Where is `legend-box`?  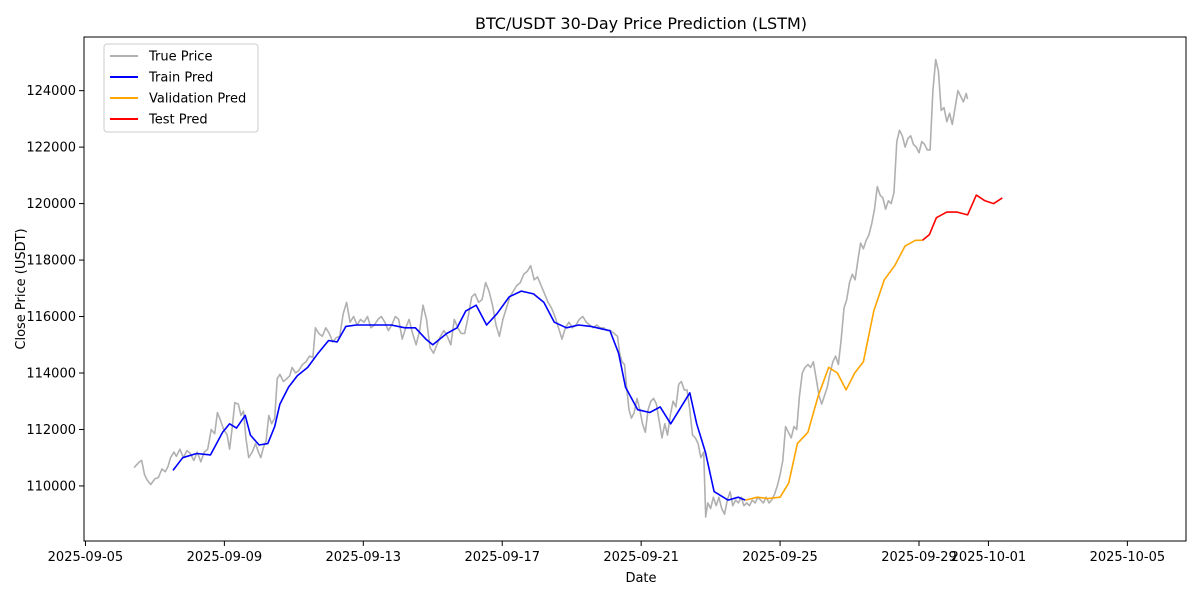 legend-box is located at coordinates (181, 88).